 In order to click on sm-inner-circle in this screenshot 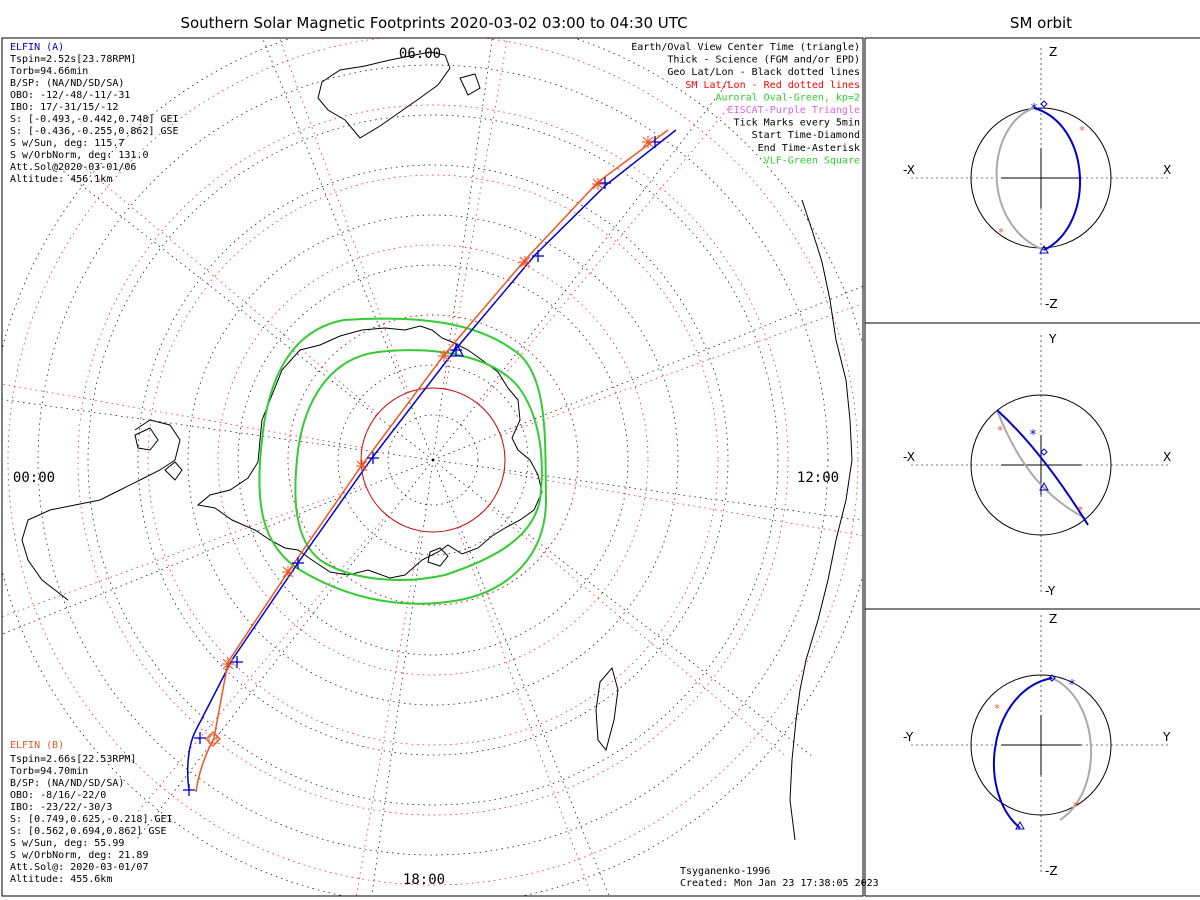, I will do `click(433, 460)`.